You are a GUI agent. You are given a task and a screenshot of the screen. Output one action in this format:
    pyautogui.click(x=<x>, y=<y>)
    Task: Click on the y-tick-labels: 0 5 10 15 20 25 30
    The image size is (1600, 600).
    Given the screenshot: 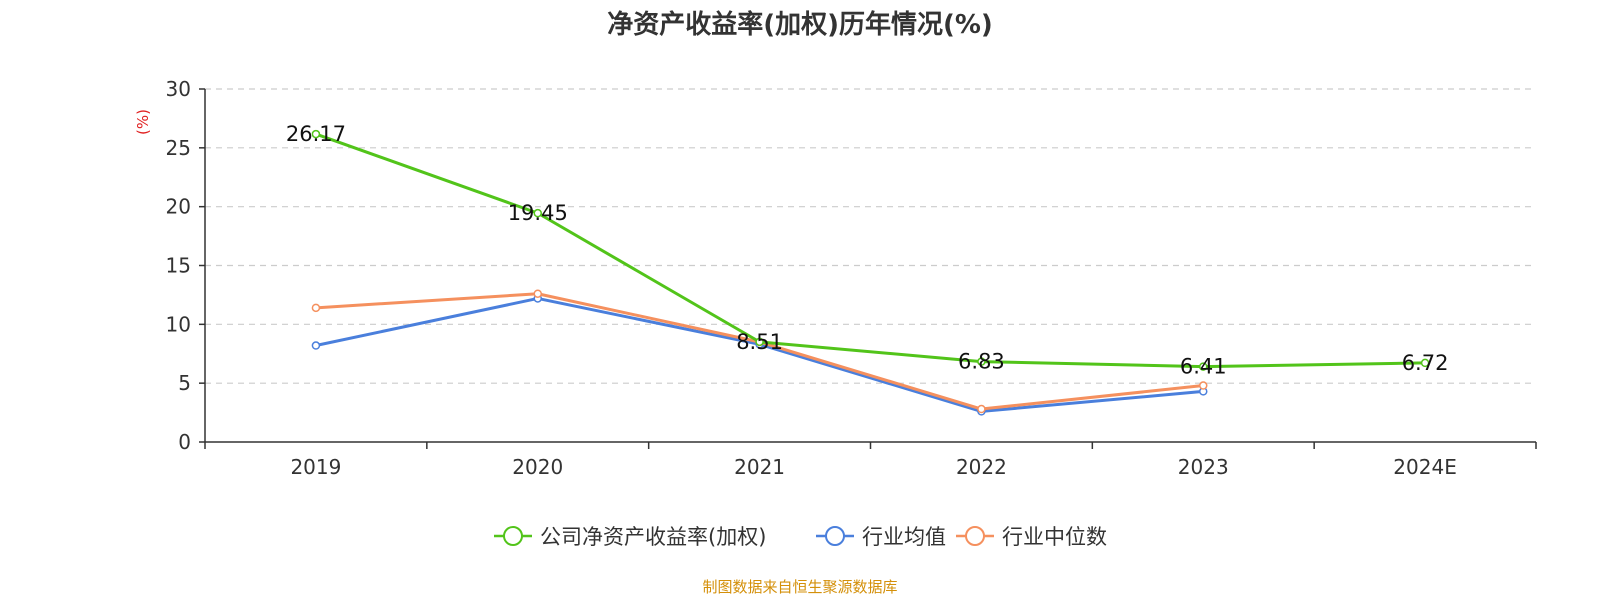 What is the action you would take?
    pyautogui.click(x=178, y=265)
    